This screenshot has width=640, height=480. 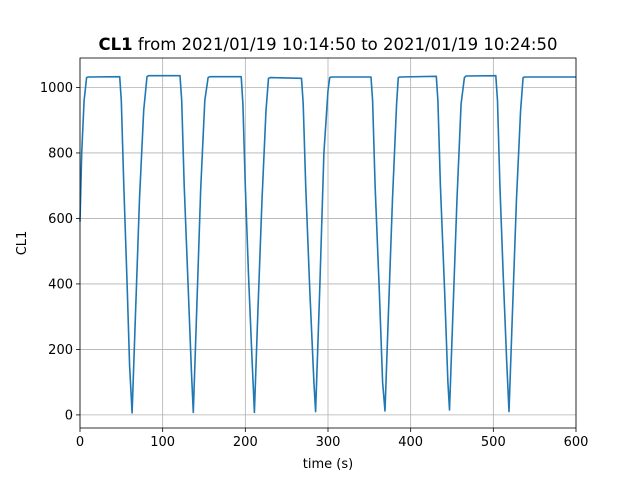 What do you see at coordinates (328, 442) in the screenshot?
I see `x-tick-label: 300` at bounding box center [328, 442].